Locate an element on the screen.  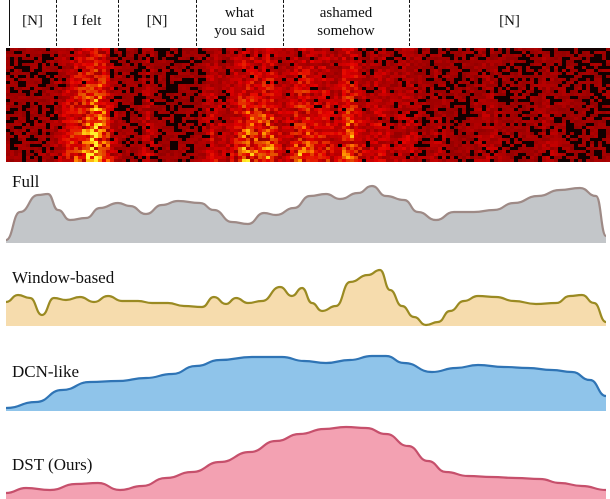
attention-area-dcn-like is located at coordinates (306, 383).